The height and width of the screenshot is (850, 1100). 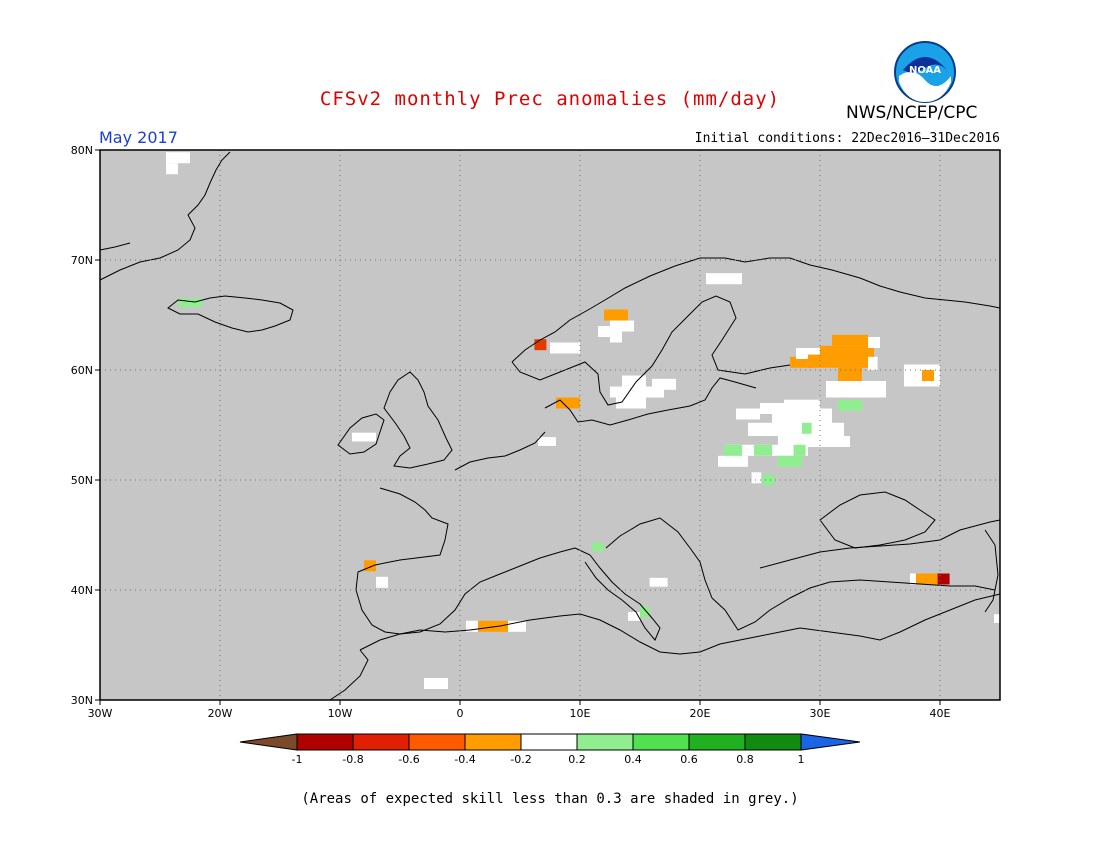 I want to click on lon-tick-label: 30W, so click(x=100, y=713).